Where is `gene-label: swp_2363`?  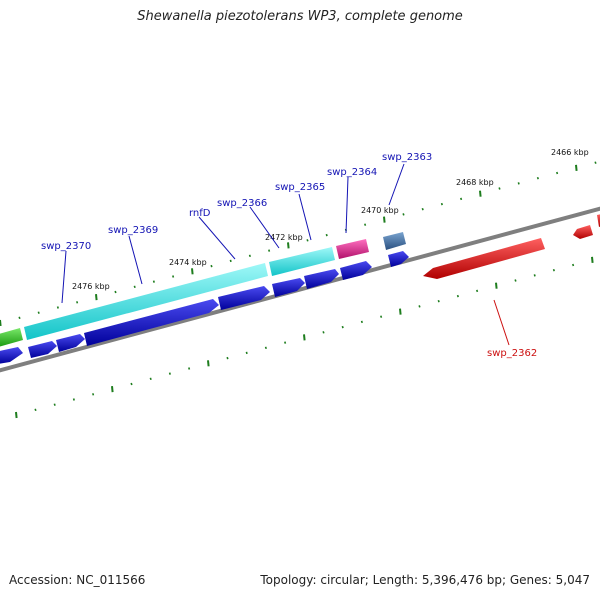
gene-label: swp_2363 is located at coordinates (407, 157).